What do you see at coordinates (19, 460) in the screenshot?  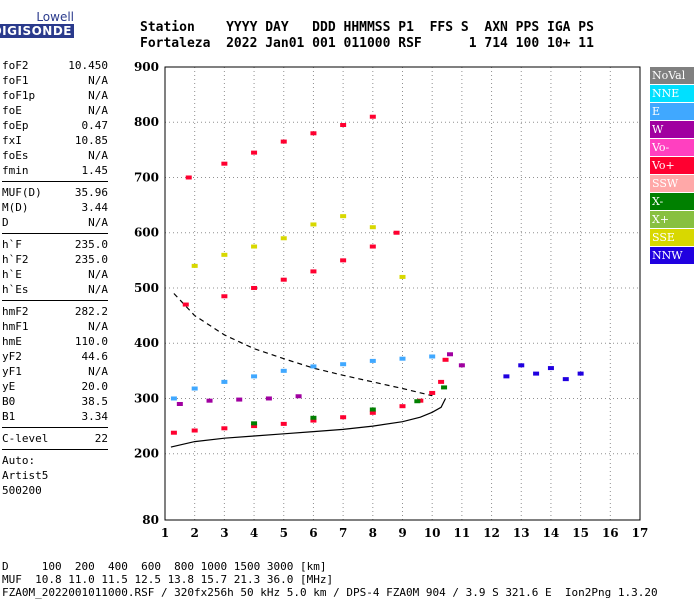 I see `autoscale-line1: Auto:` at bounding box center [19, 460].